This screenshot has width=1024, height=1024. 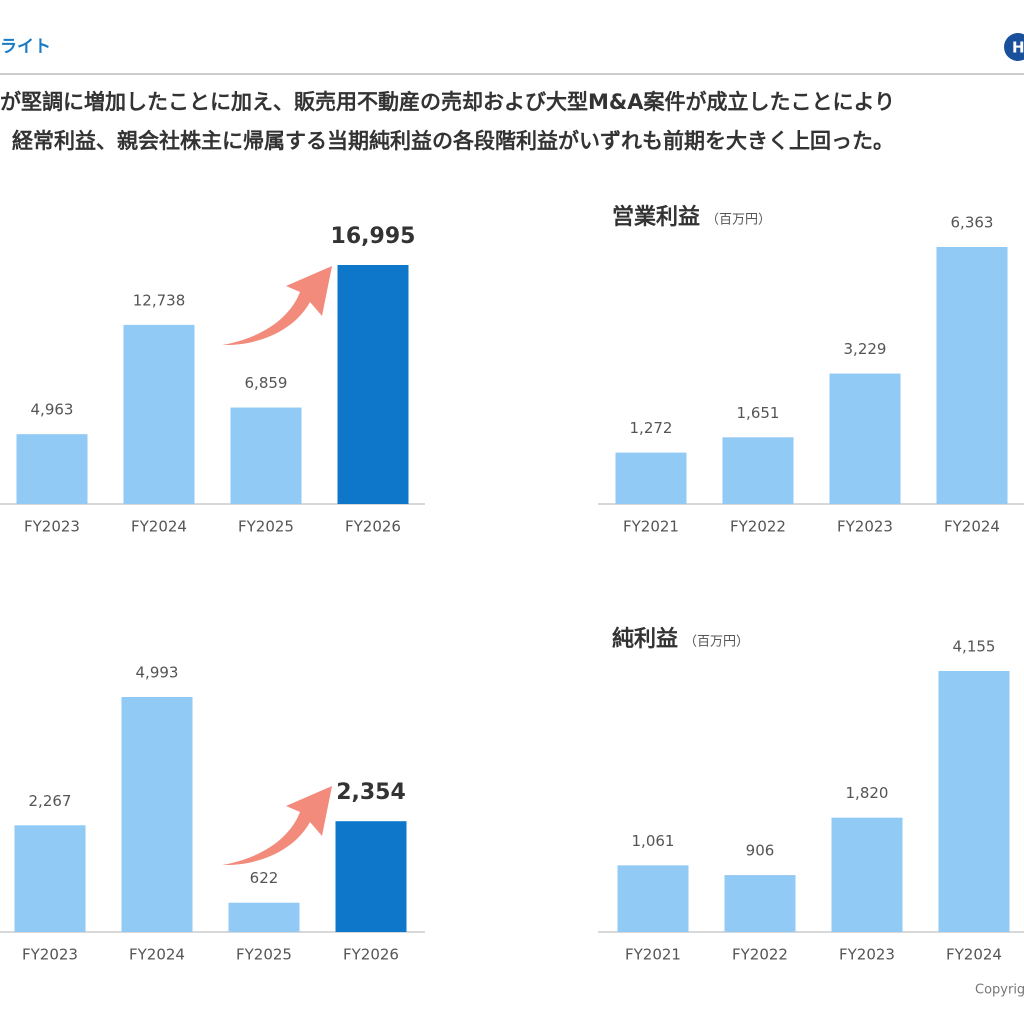 What do you see at coordinates (50, 801) in the screenshot?
I see `value-label: 2,267` at bounding box center [50, 801].